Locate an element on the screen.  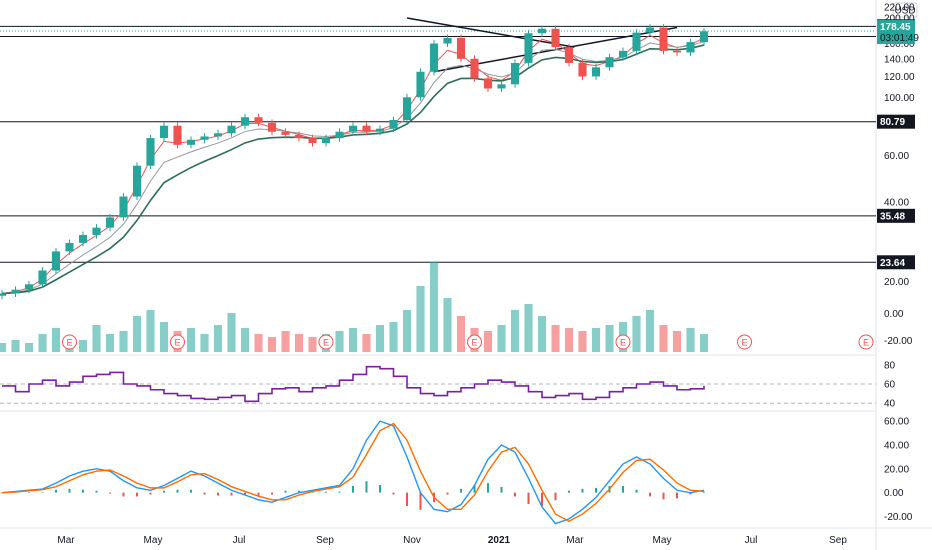
macd-line is located at coordinates (353, 472).